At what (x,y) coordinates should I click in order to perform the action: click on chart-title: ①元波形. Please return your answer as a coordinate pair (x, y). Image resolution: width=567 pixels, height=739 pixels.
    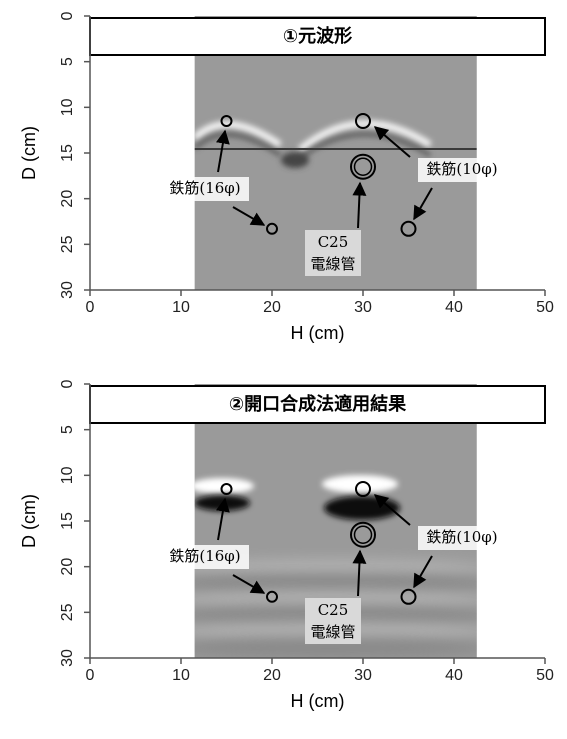
    Looking at the image, I should click on (317, 35).